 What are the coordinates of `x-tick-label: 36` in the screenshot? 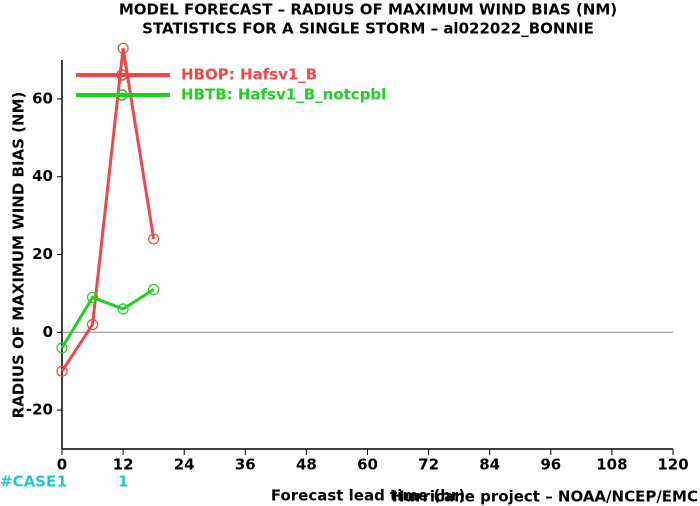 It's located at (245, 465).